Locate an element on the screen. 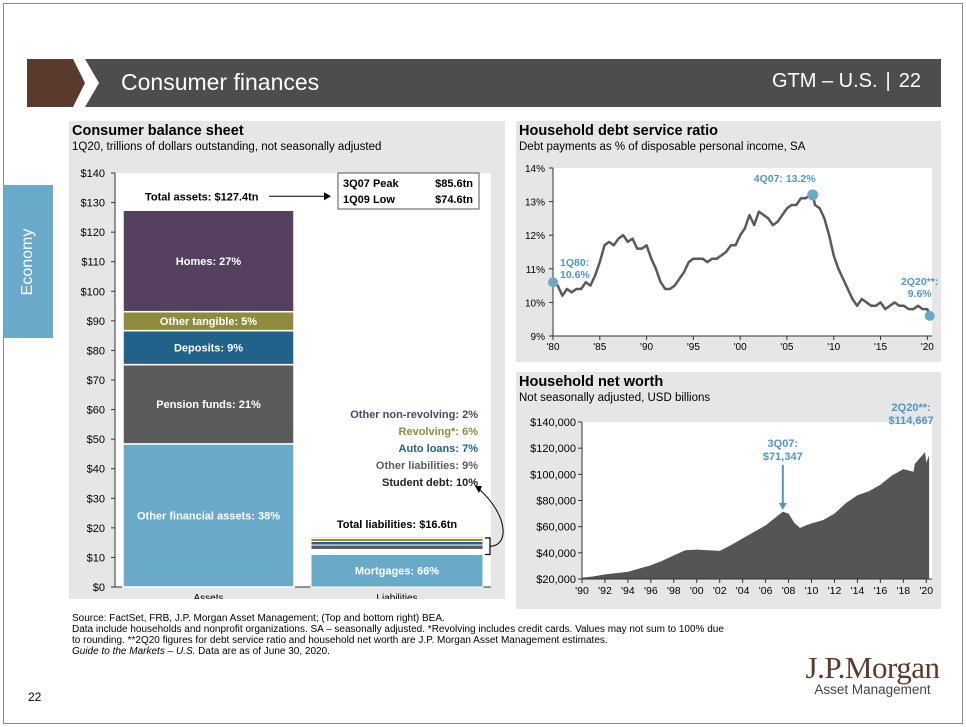 The image size is (966, 727). x-tick-label: '12 is located at coordinates (835, 591).